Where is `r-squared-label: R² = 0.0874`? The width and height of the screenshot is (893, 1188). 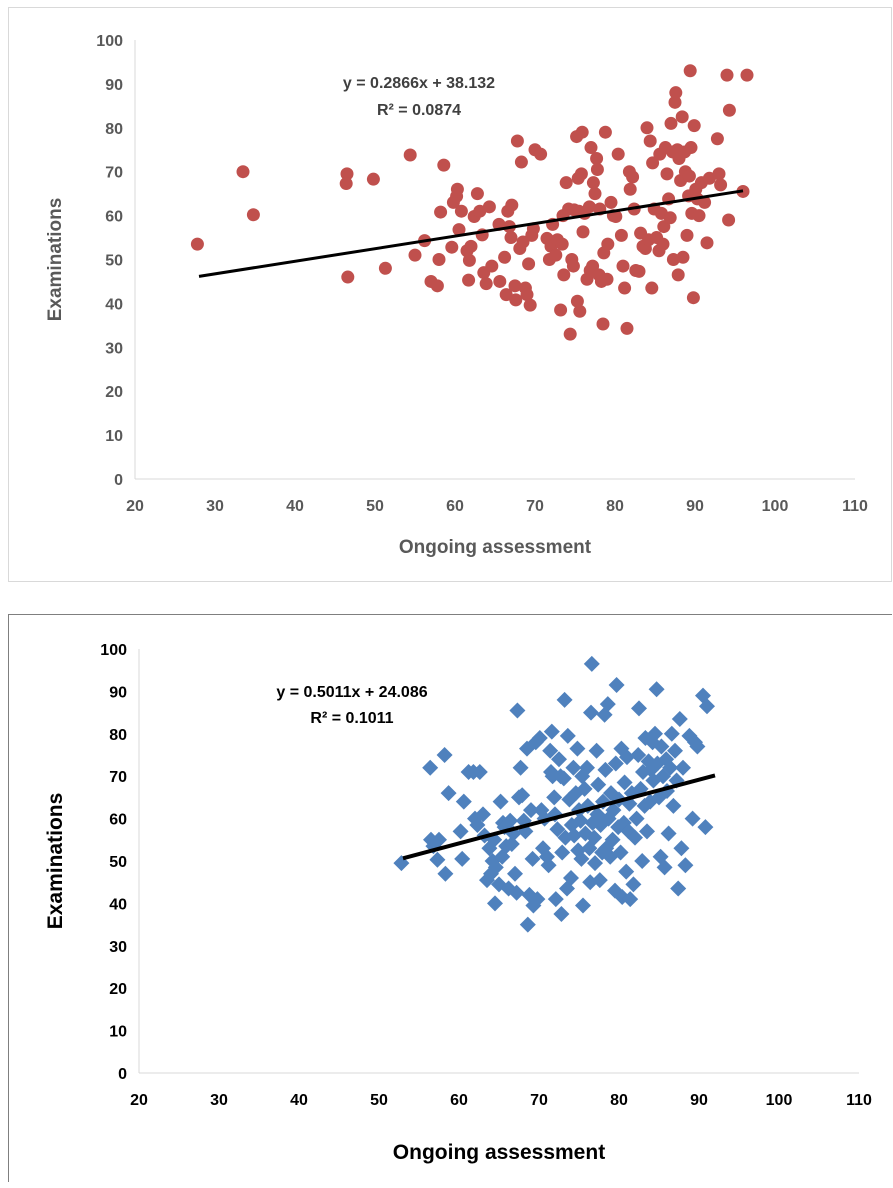
r-squared-label: R² = 0.0874 is located at coordinates (419, 110).